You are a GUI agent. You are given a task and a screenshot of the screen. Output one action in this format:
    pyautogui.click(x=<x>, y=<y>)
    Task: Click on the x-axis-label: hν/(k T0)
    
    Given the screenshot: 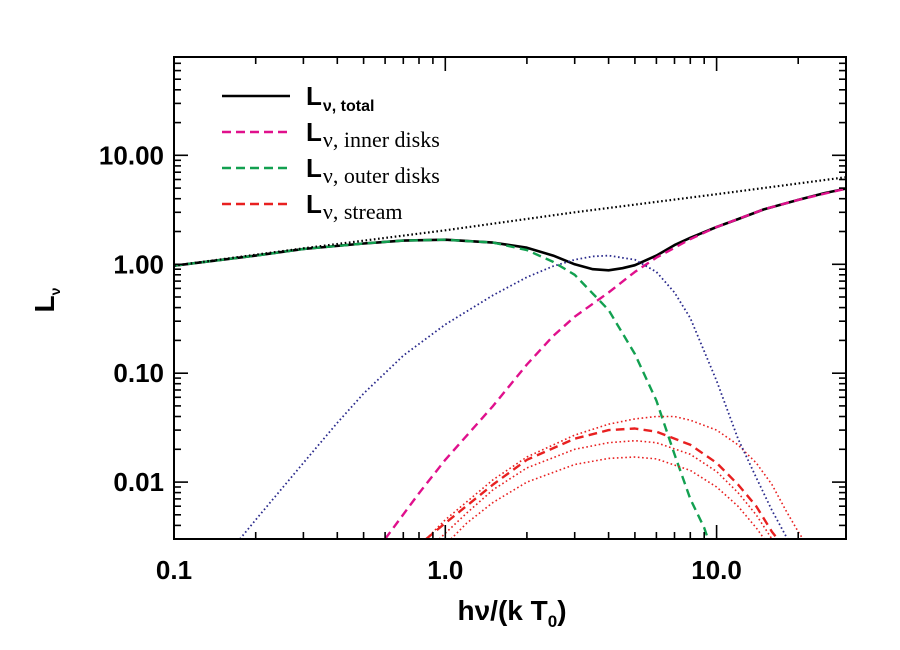 What is the action you would take?
    pyautogui.click(x=511, y=613)
    